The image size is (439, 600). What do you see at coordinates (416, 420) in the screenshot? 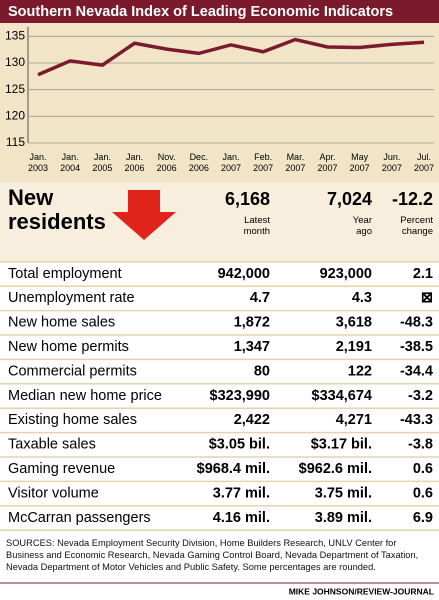
I see `cell: -43.3` at bounding box center [416, 420].